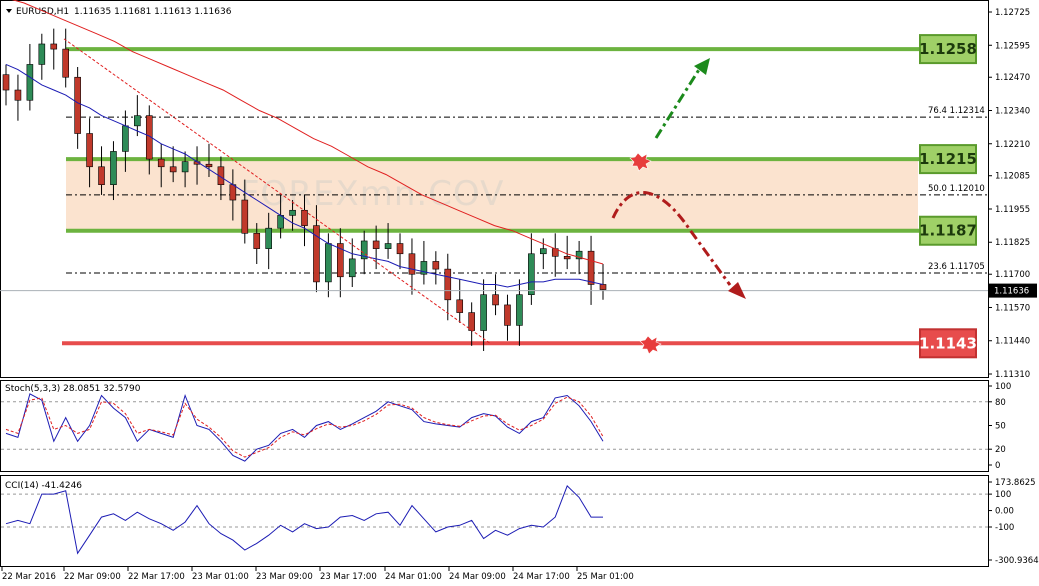 The height and width of the screenshot is (586, 1039). I want to click on bearish-projection-arrow, so click(671, 238).